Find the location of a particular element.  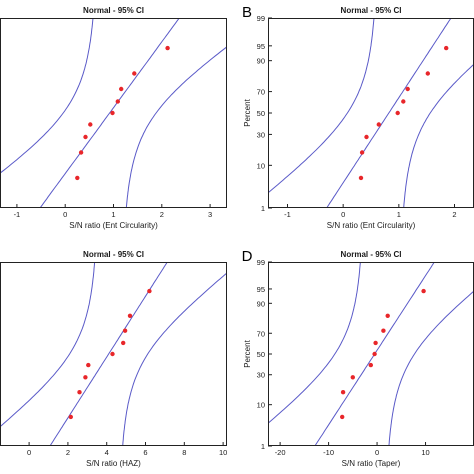

x-tick-label: 8 is located at coordinates (184, 452).